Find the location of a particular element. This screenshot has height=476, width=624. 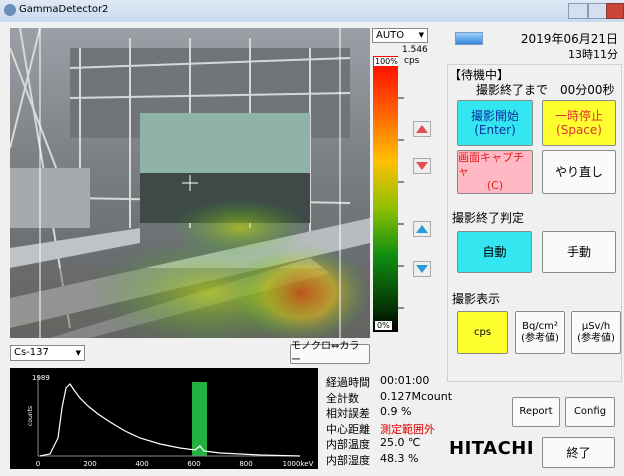

label: Report is located at coordinates (536, 411).